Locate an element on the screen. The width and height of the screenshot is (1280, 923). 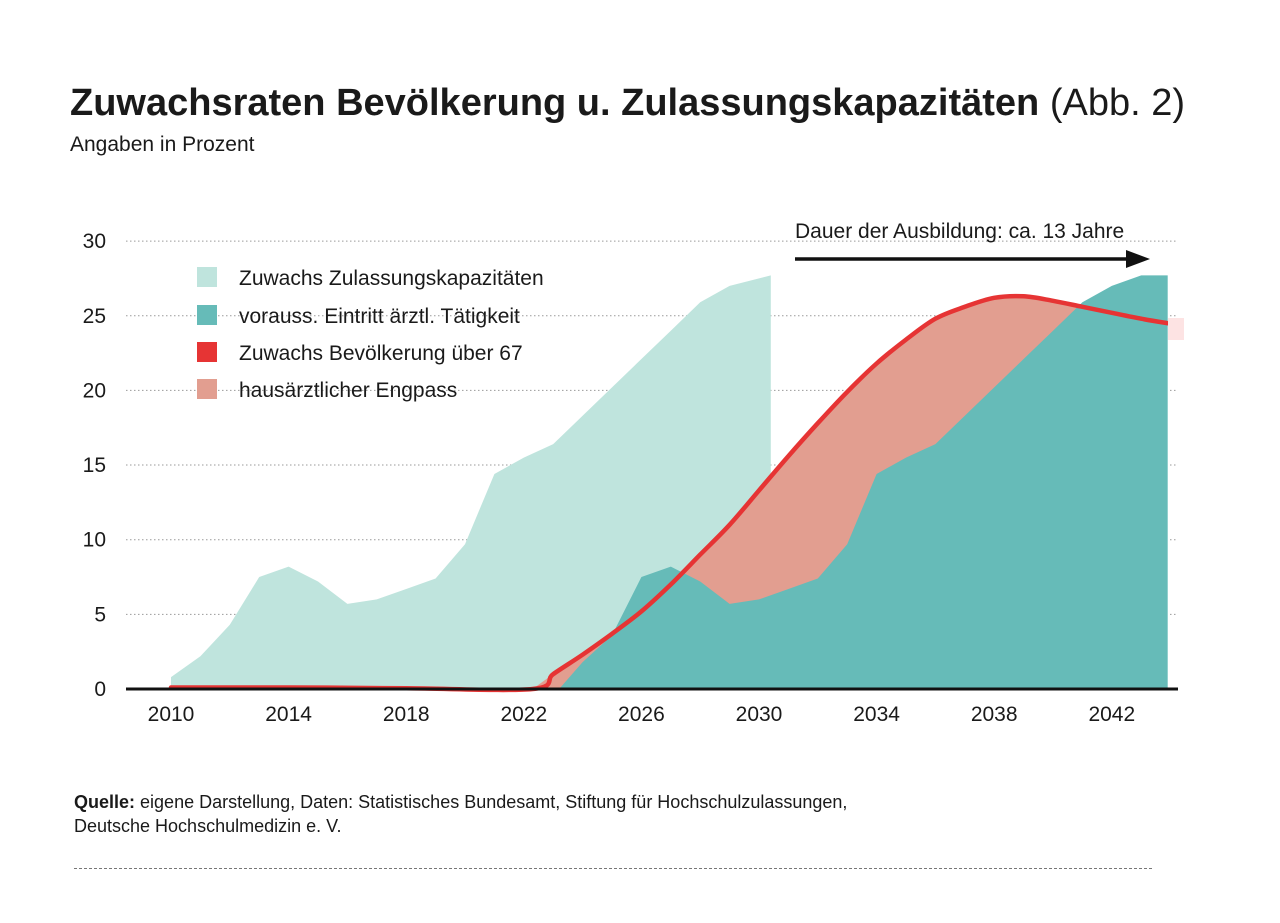
engpass-edge-marker is located at coordinates (1176, 329).